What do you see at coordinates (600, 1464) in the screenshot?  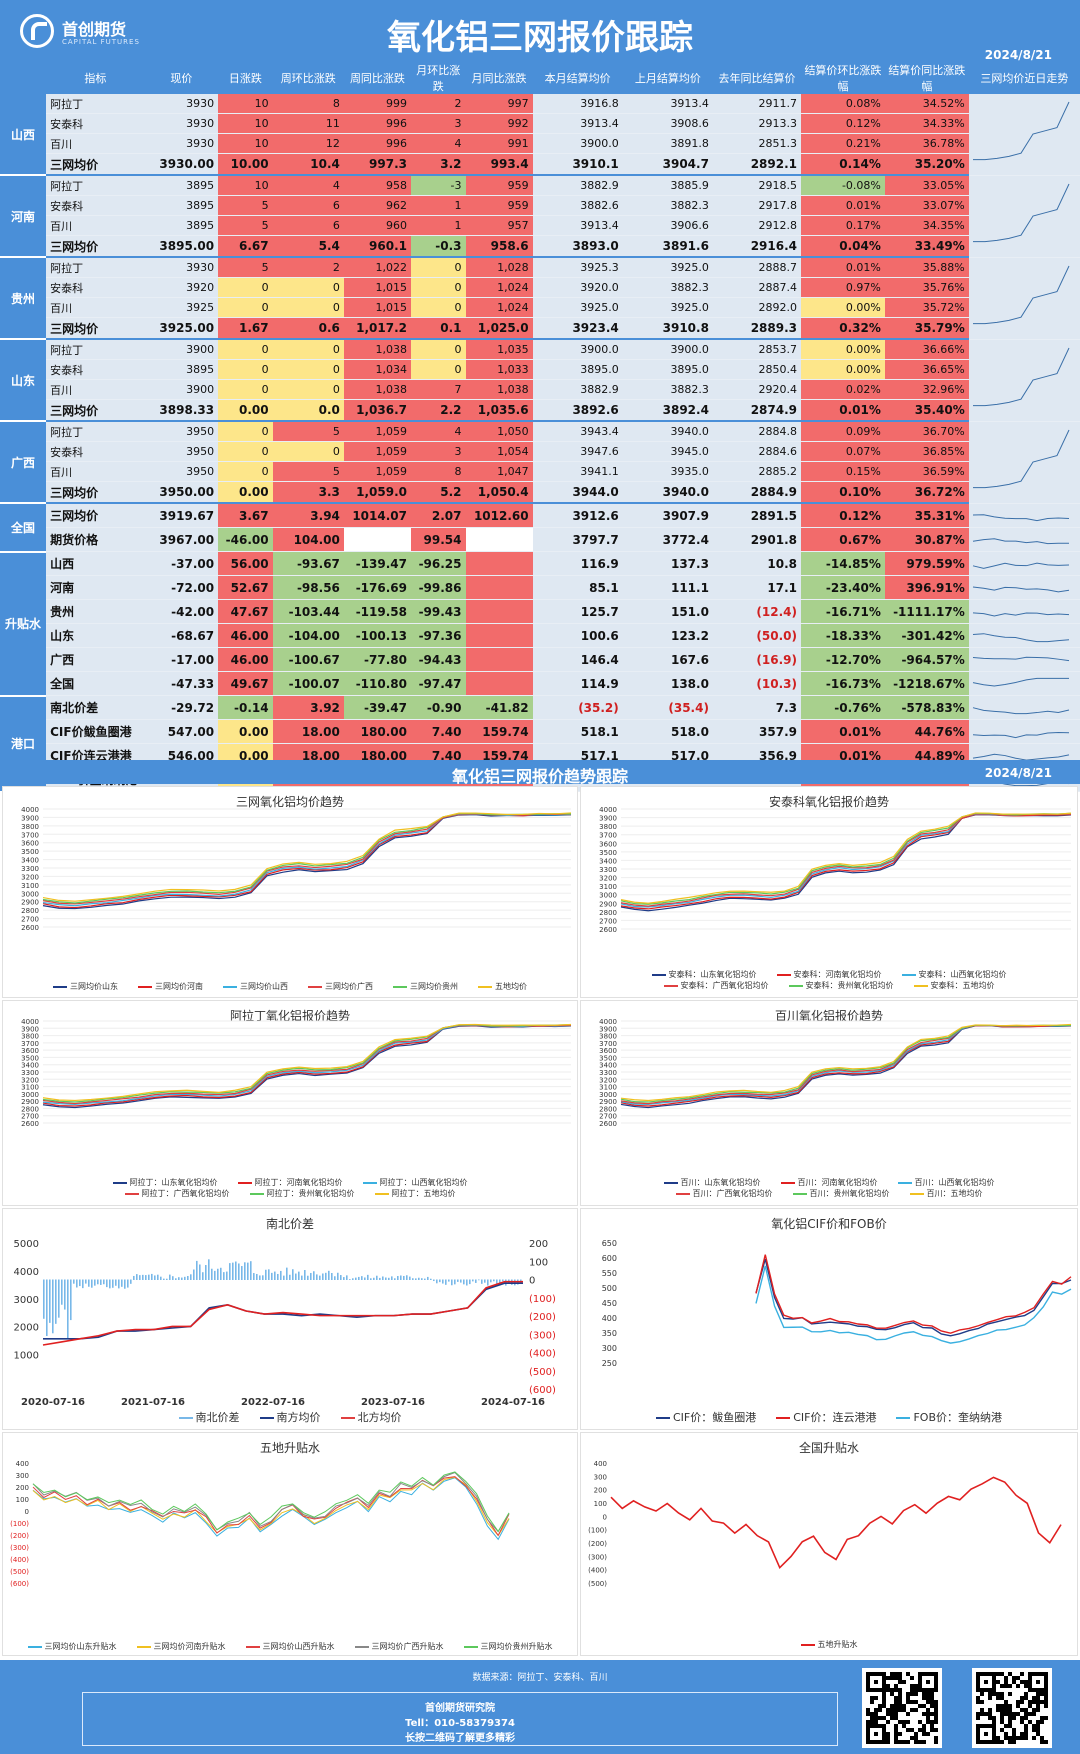 I see `y-tick-label: 400` at bounding box center [600, 1464].